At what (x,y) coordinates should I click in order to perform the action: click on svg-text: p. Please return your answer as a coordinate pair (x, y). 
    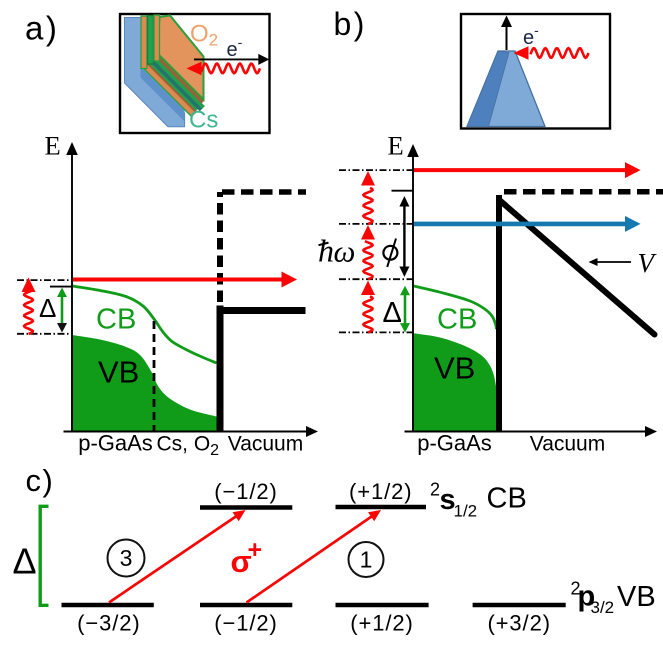
    Looking at the image, I should click on (587, 597).